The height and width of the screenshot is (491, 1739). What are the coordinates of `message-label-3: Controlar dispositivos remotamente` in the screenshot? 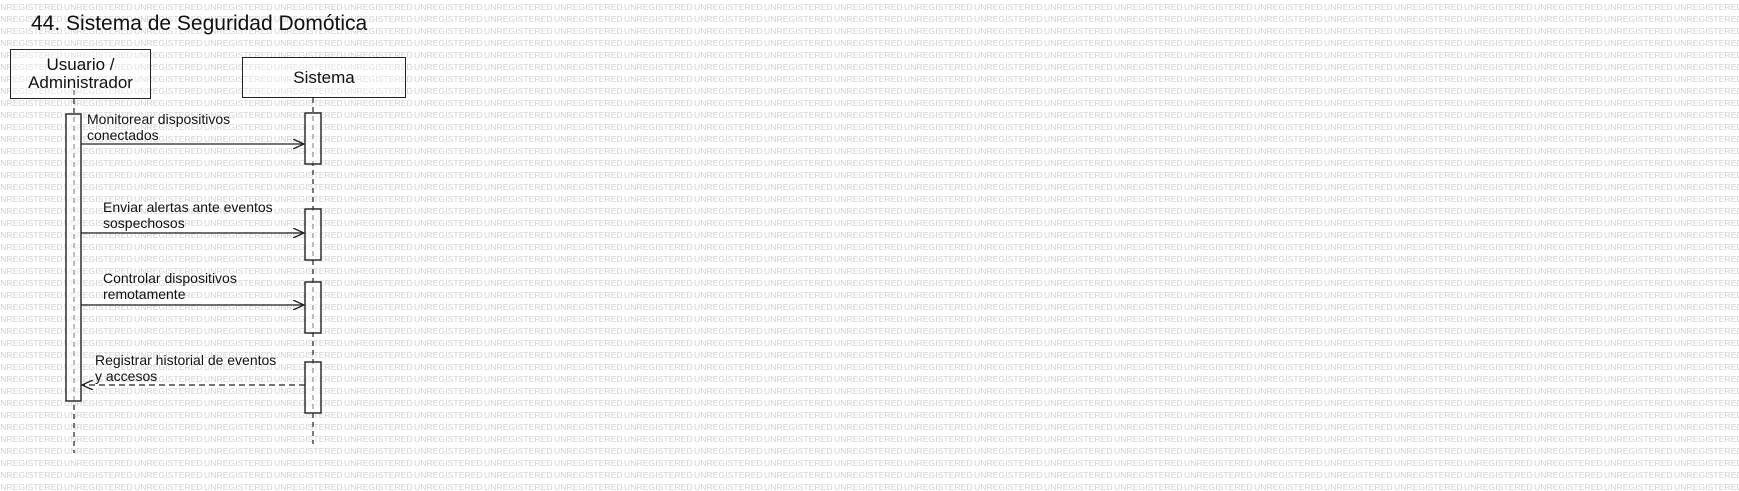 It's located at (170, 286).